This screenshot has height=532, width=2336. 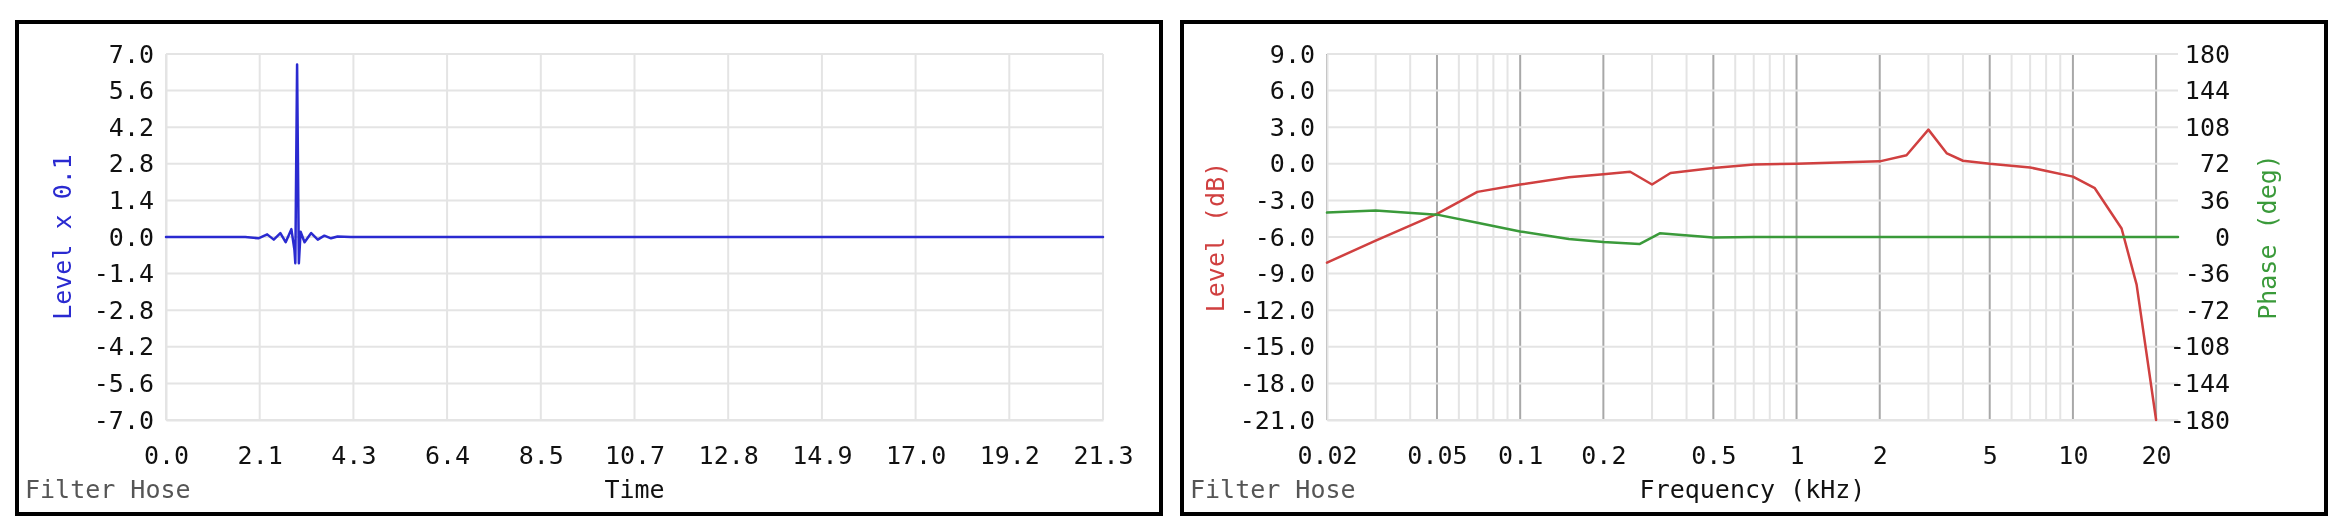 What do you see at coordinates (2156, 455) in the screenshot?
I see `x-tick-label: 20` at bounding box center [2156, 455].